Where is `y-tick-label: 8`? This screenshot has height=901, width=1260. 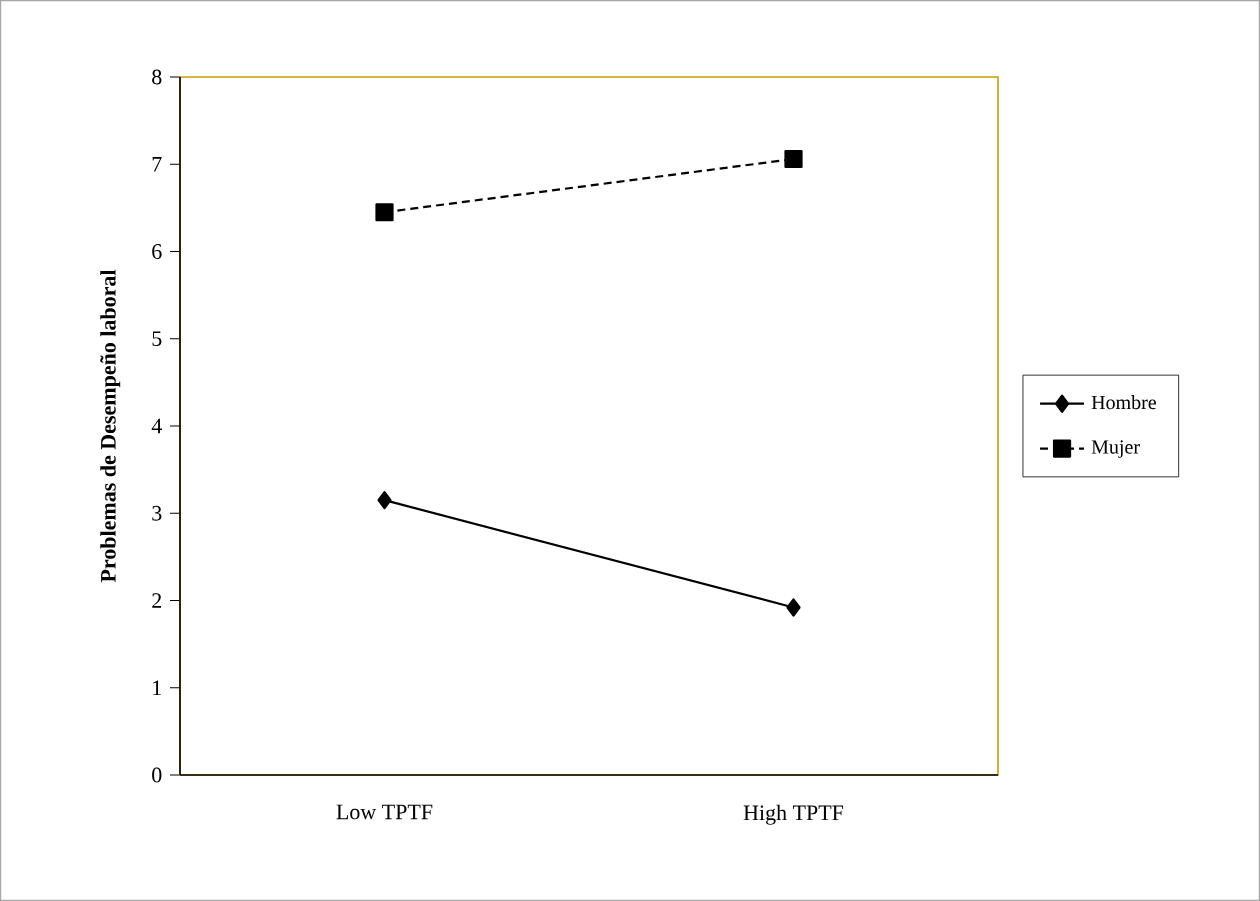
y-tick-label: 8 is located at coordinates (157, 77).